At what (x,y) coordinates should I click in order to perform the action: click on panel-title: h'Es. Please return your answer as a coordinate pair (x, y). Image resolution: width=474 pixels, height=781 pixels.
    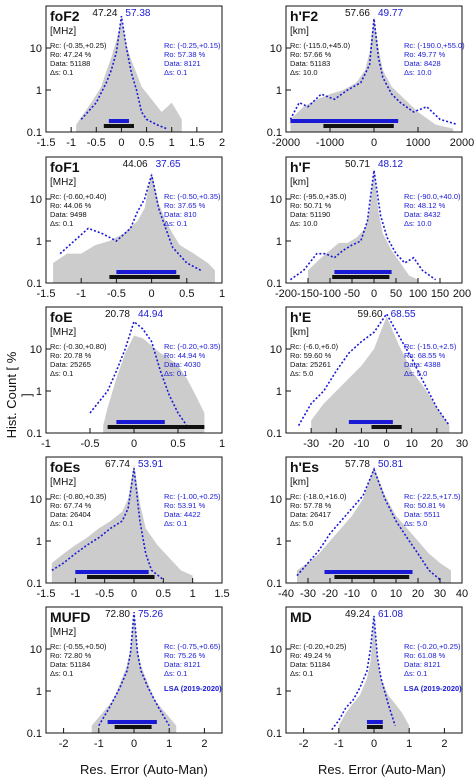
    Looking at the image, I should click on (304, 467).